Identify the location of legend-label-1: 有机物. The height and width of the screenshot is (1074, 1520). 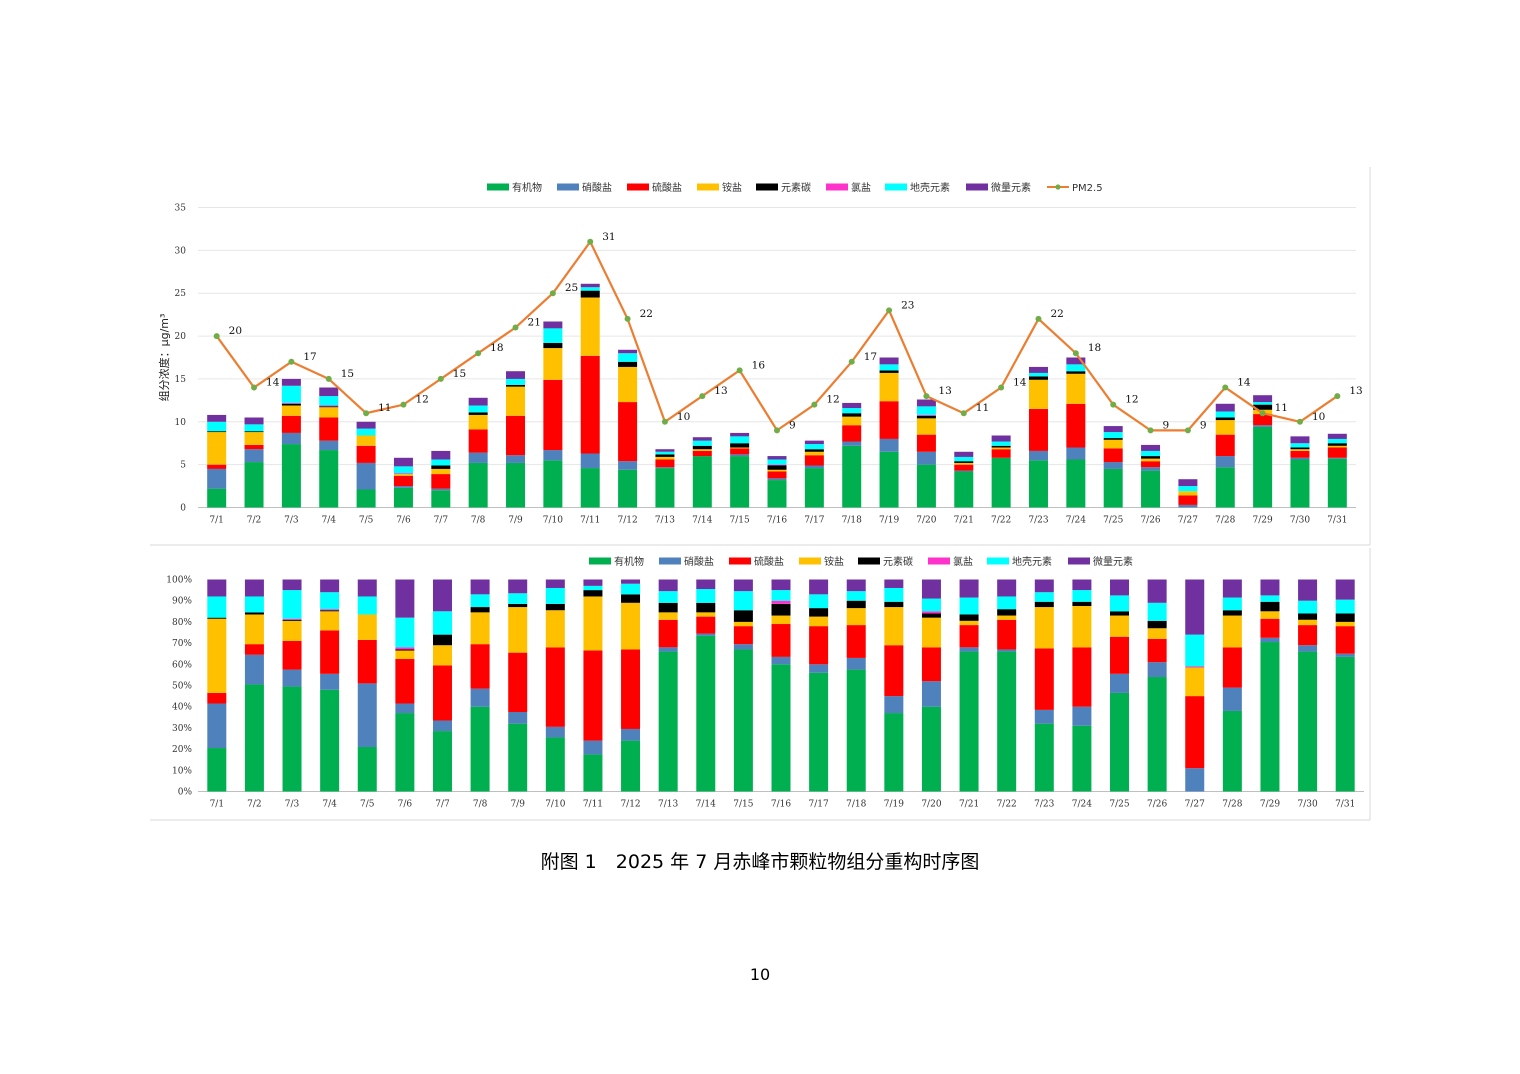
(629, 561).